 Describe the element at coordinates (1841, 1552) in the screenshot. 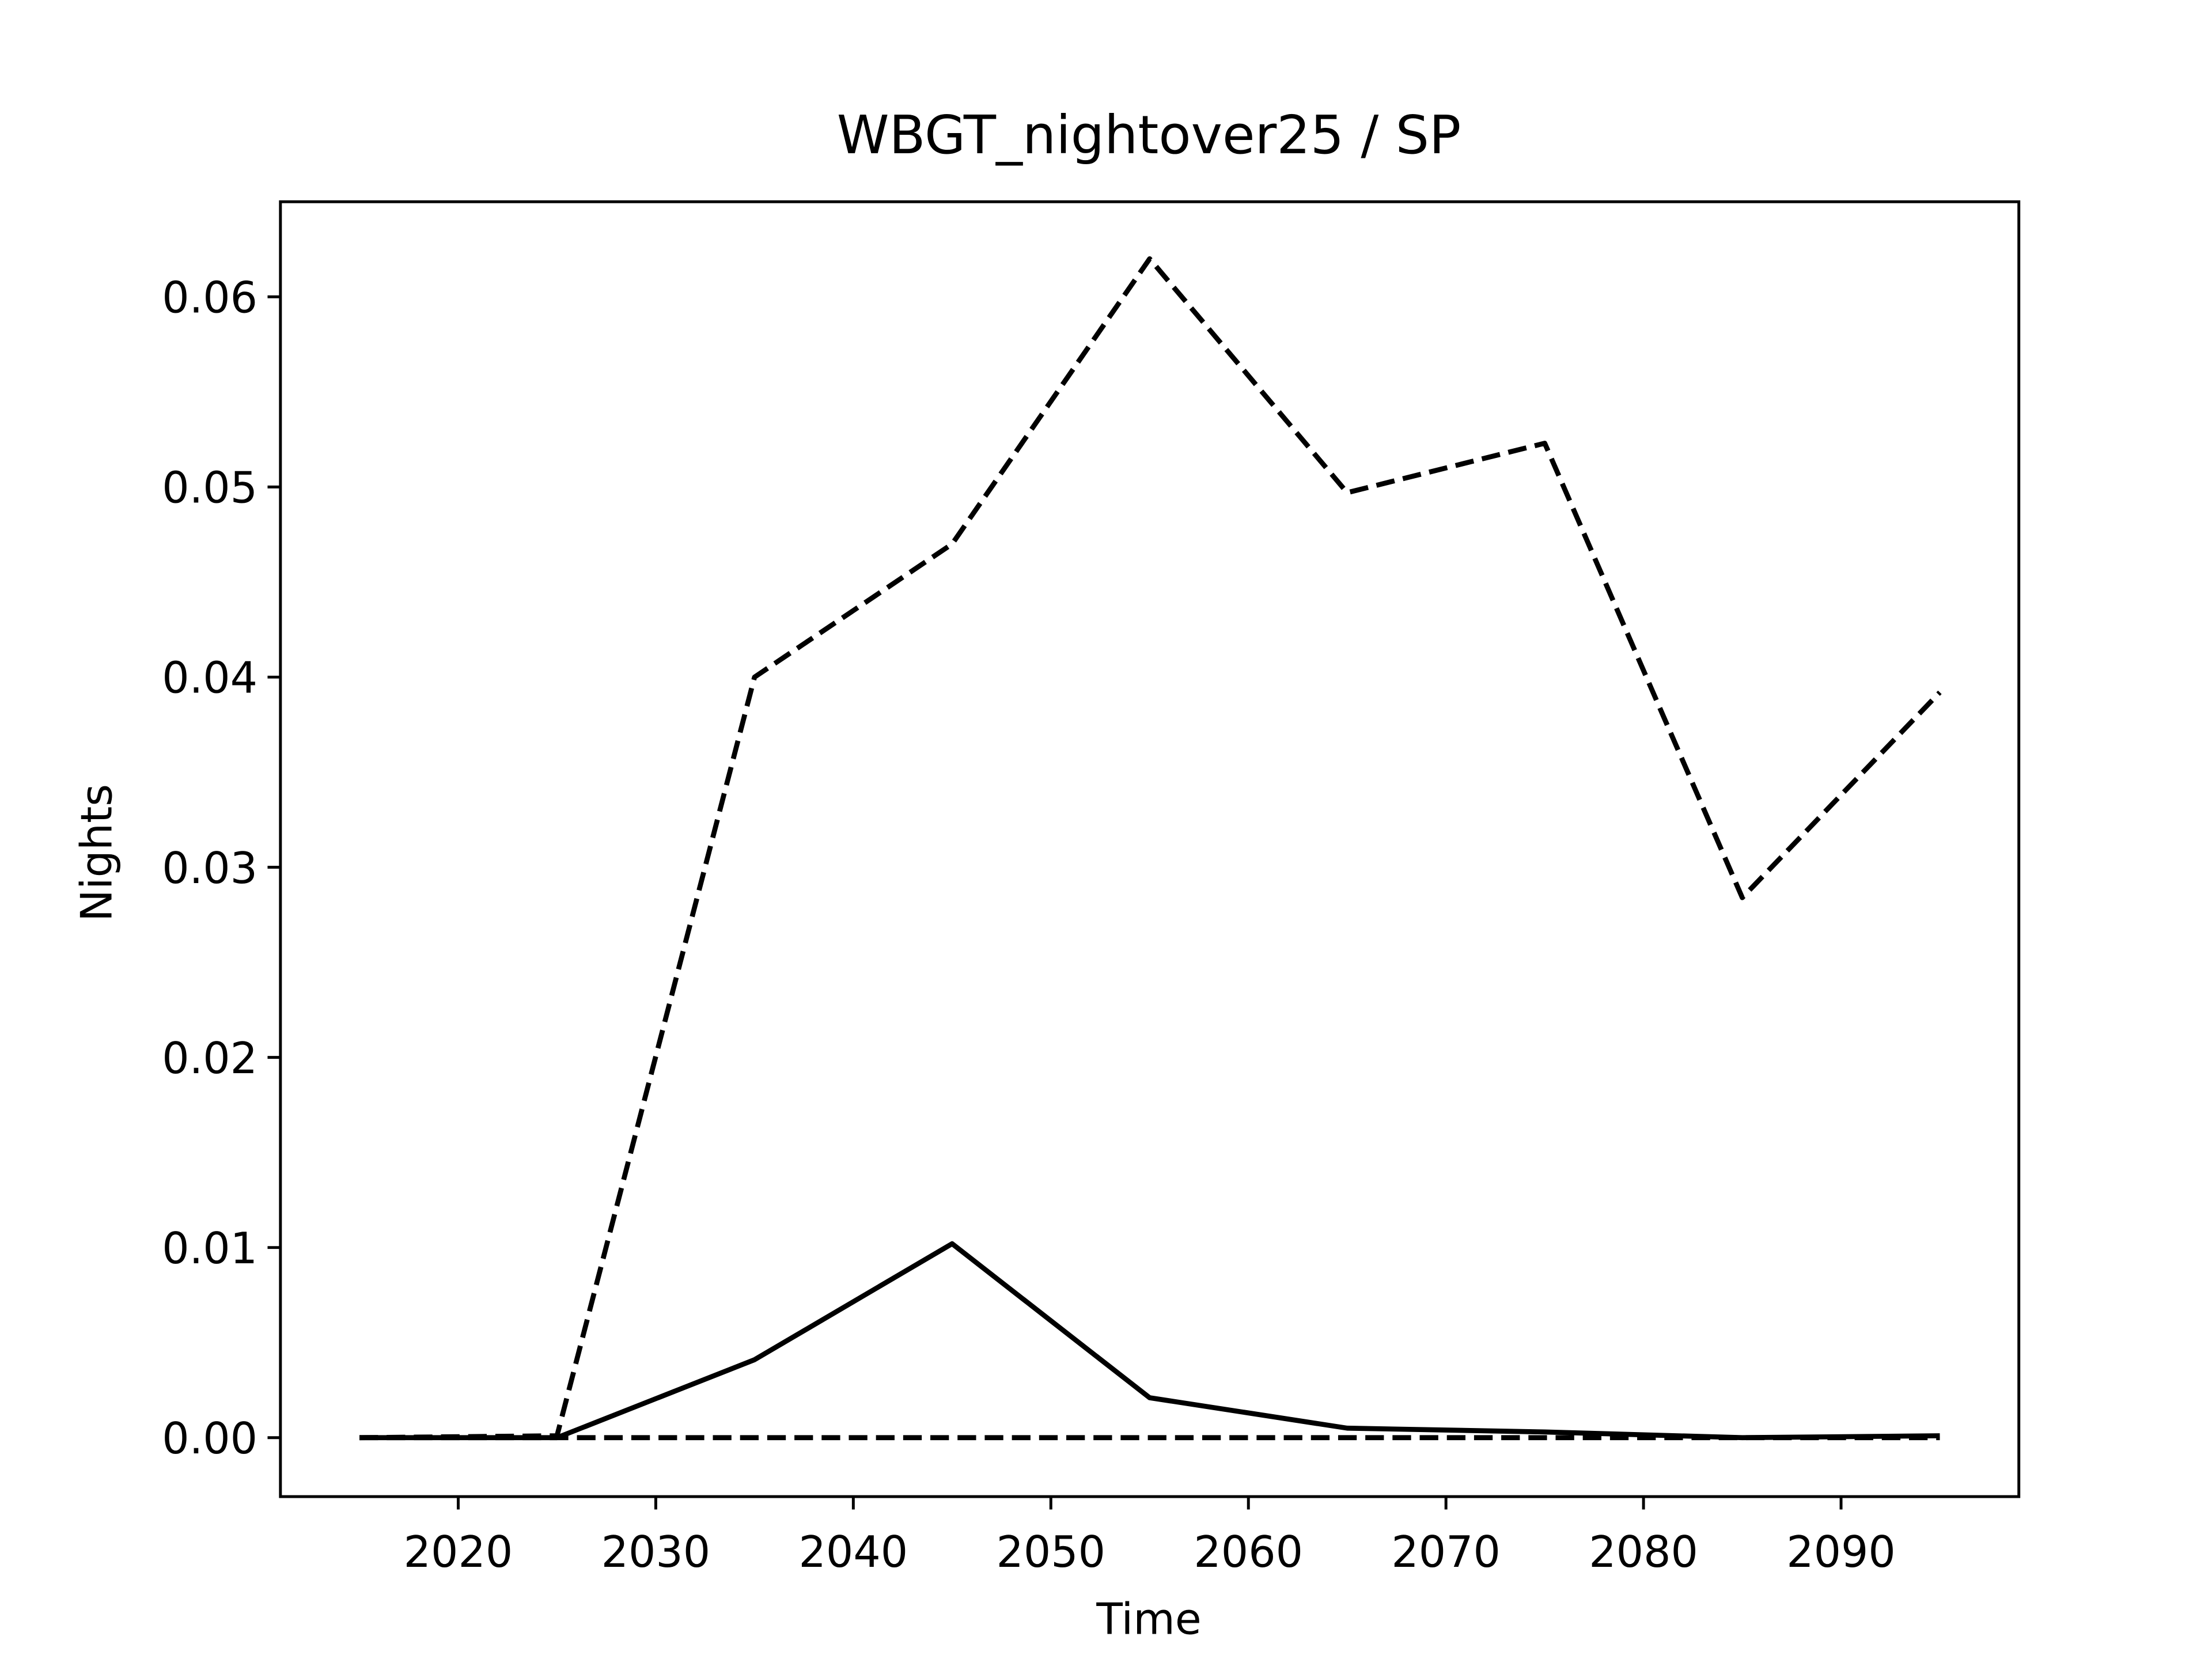

I see `x-tick-label: 2090` at that location.